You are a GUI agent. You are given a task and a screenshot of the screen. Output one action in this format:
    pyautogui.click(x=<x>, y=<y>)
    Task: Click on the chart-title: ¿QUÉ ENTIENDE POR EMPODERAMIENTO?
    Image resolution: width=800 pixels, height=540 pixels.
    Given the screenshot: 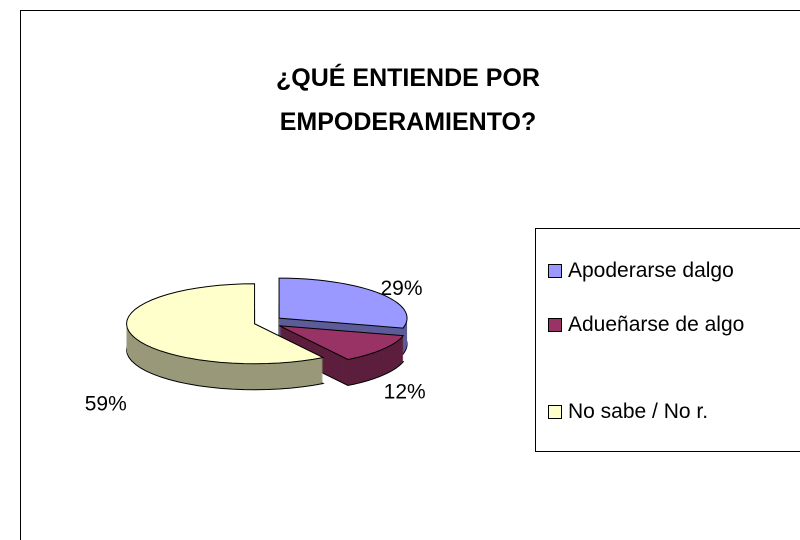 What is the action you would take?
    pyautogui.click(x=408, y=100)
    